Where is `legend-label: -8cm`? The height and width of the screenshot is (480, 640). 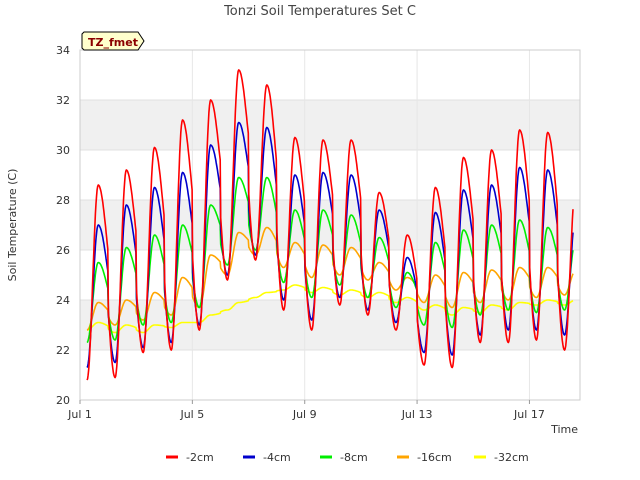 legend-label: -8cm is located at coordinates (354, 457).